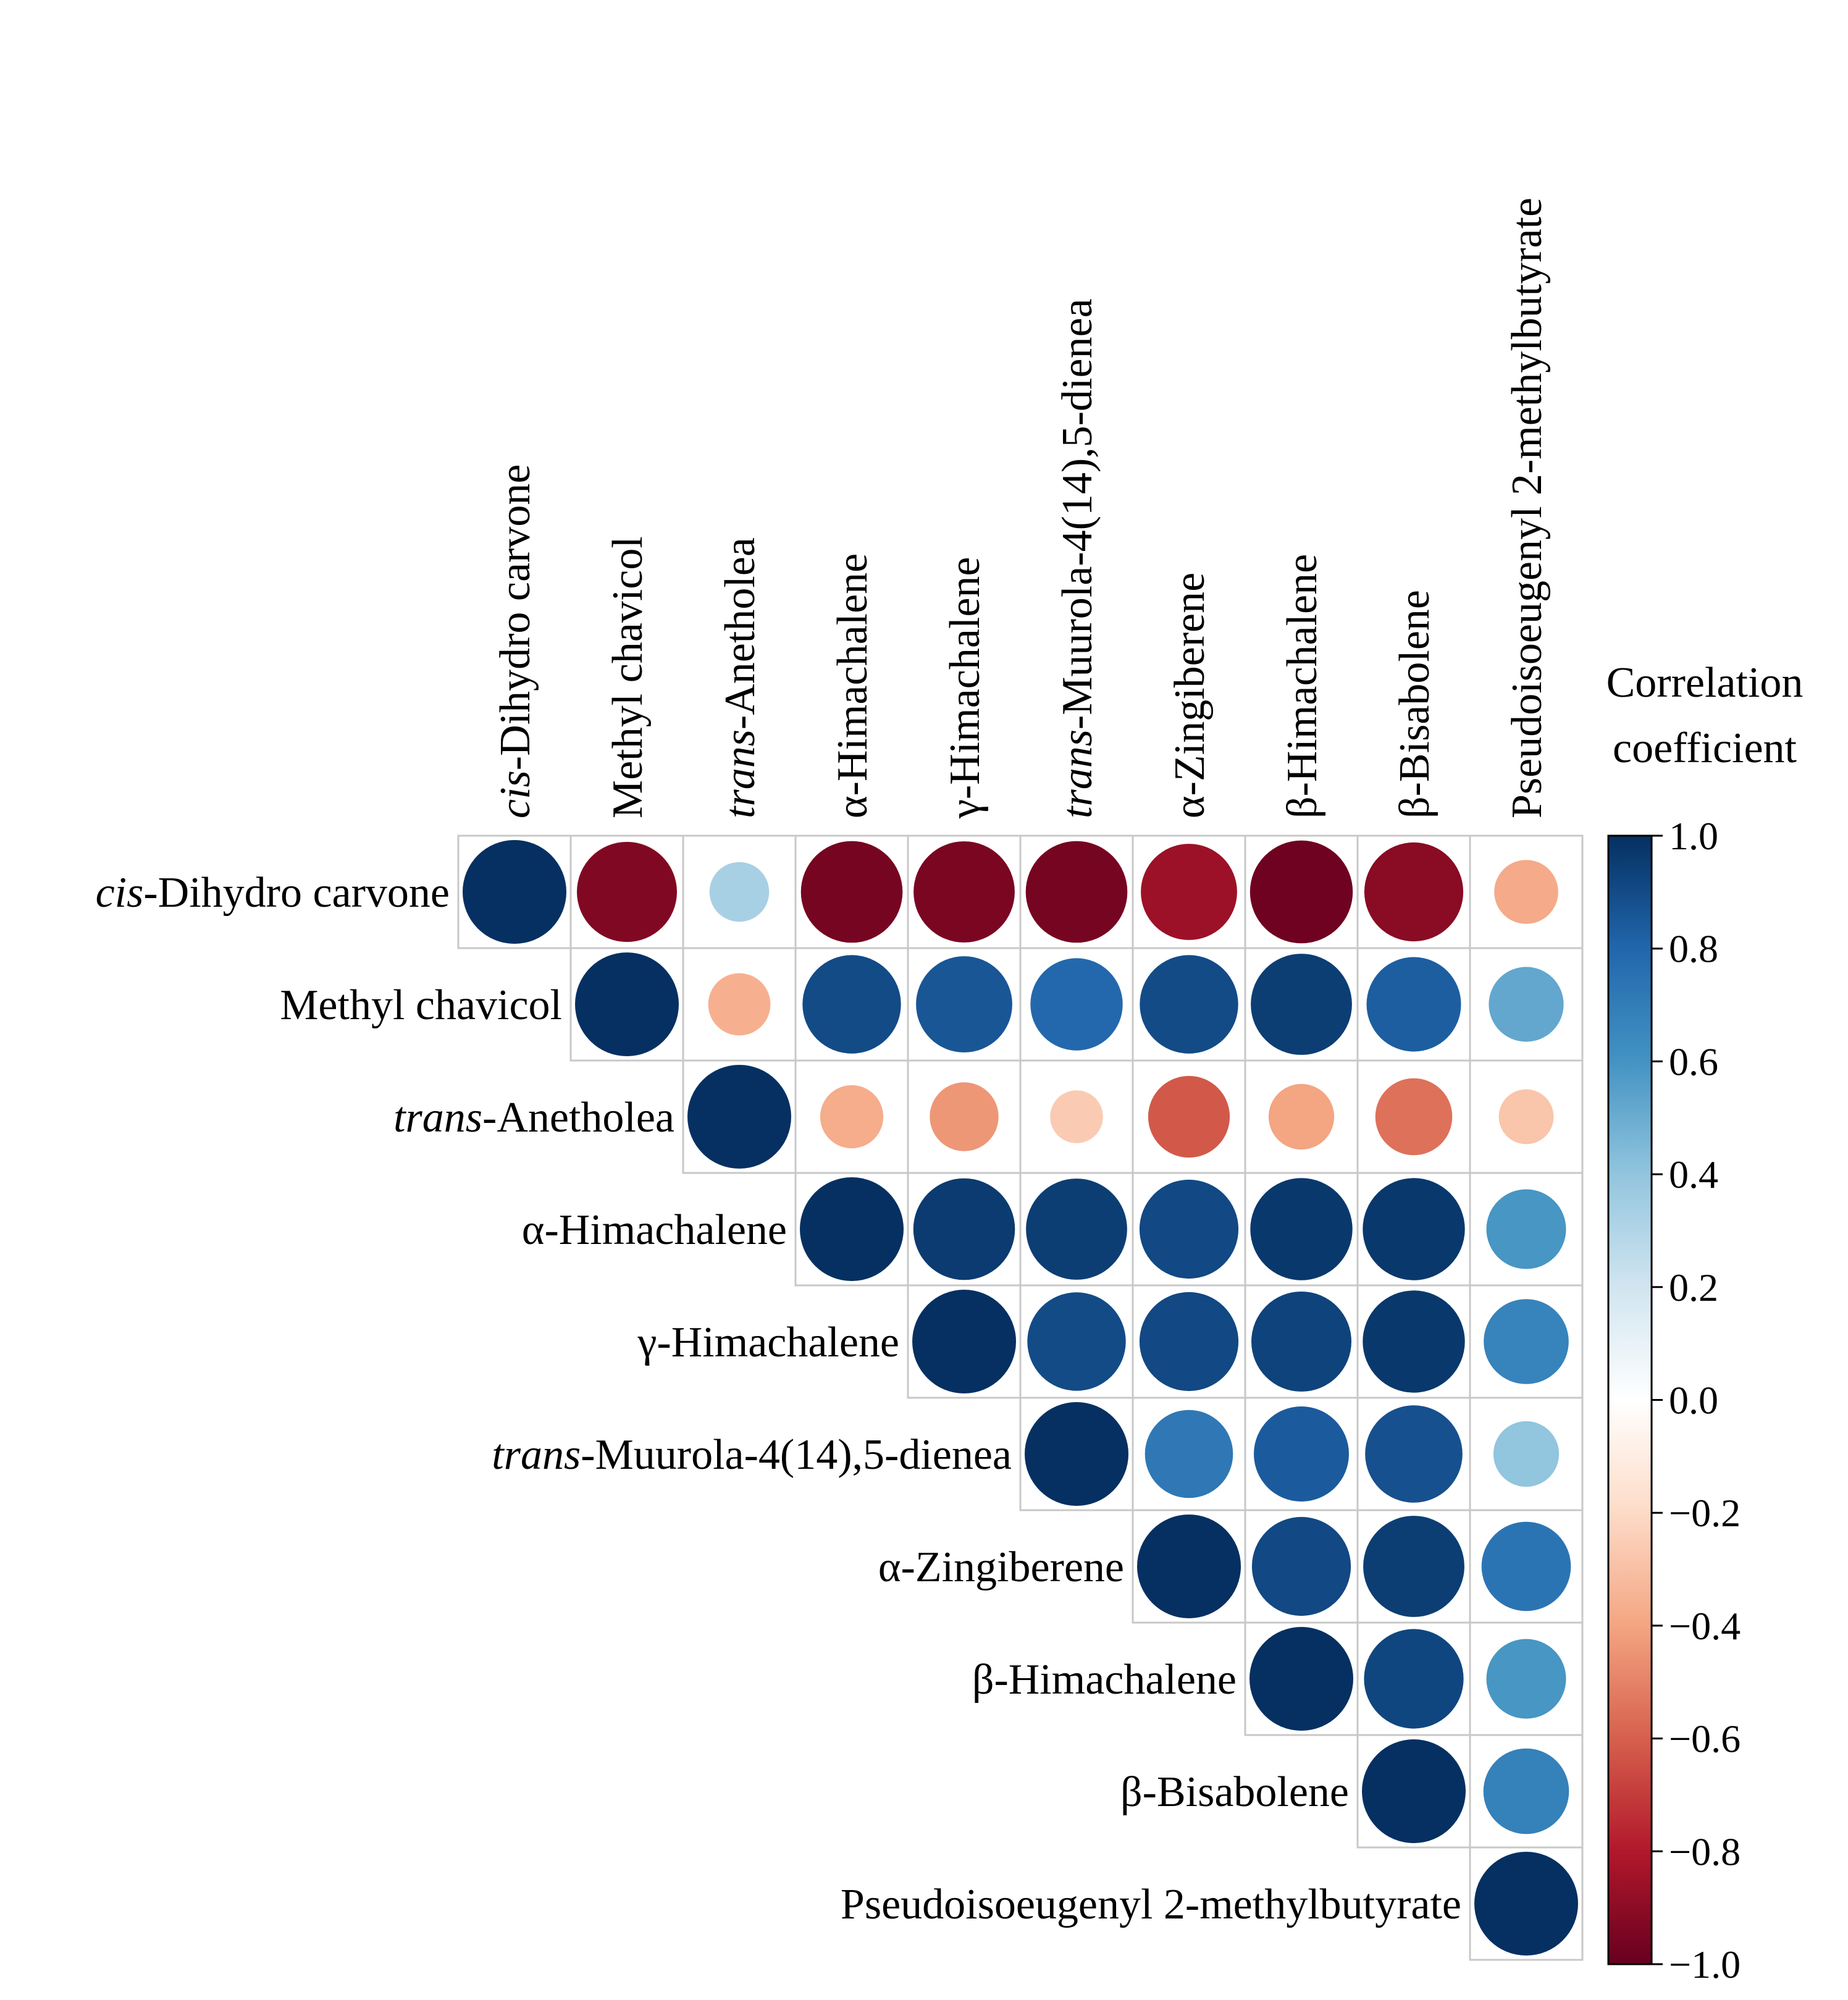  What do you see at coordinates (1705, 1626) in the screenshot?
I see `colorbar-tick-label-7: −0.4` at bounding box center [1705, 1626].